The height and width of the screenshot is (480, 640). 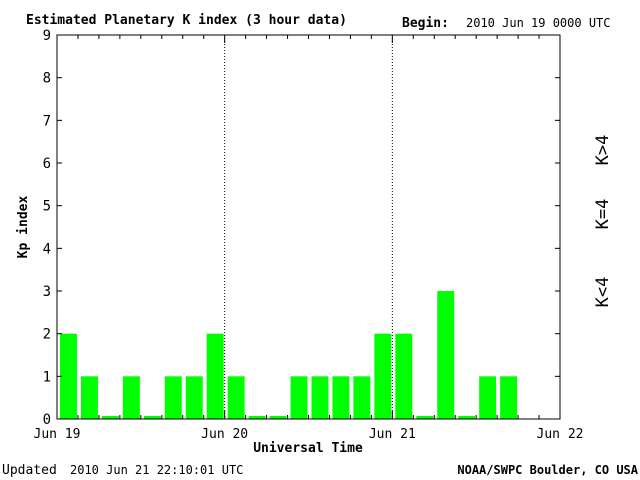 I want to click on y-tick-label: 5, so click(x=47, y=207).